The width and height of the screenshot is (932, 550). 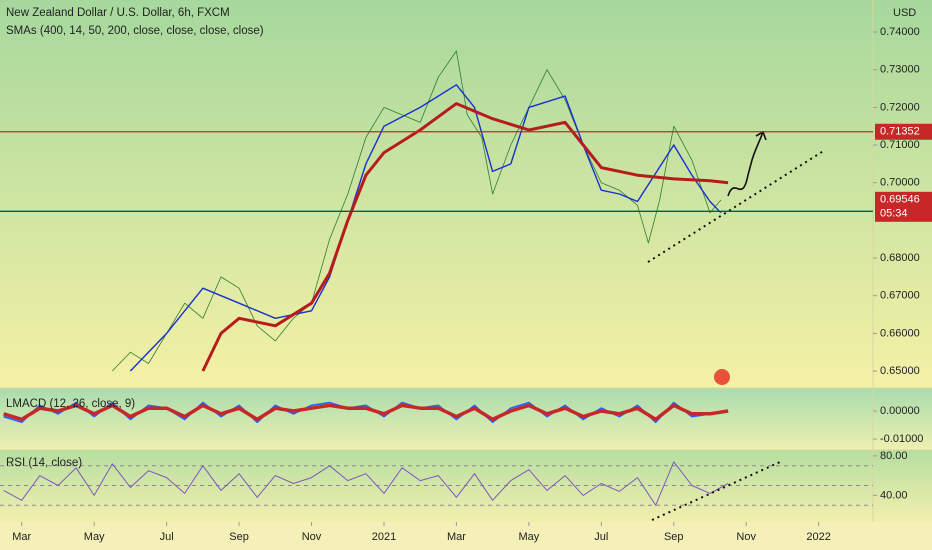 I want to click on y-tick-label: 0.67000, so click(x=900, y=296).